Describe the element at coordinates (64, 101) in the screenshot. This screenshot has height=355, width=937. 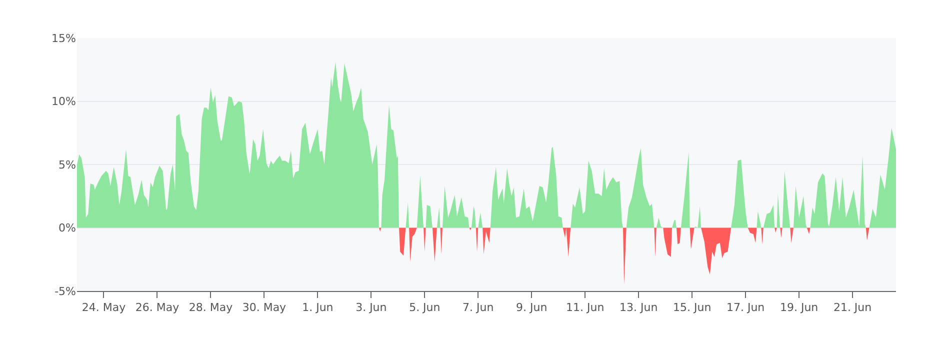
I see `y-tick-label: 10%` at that location.